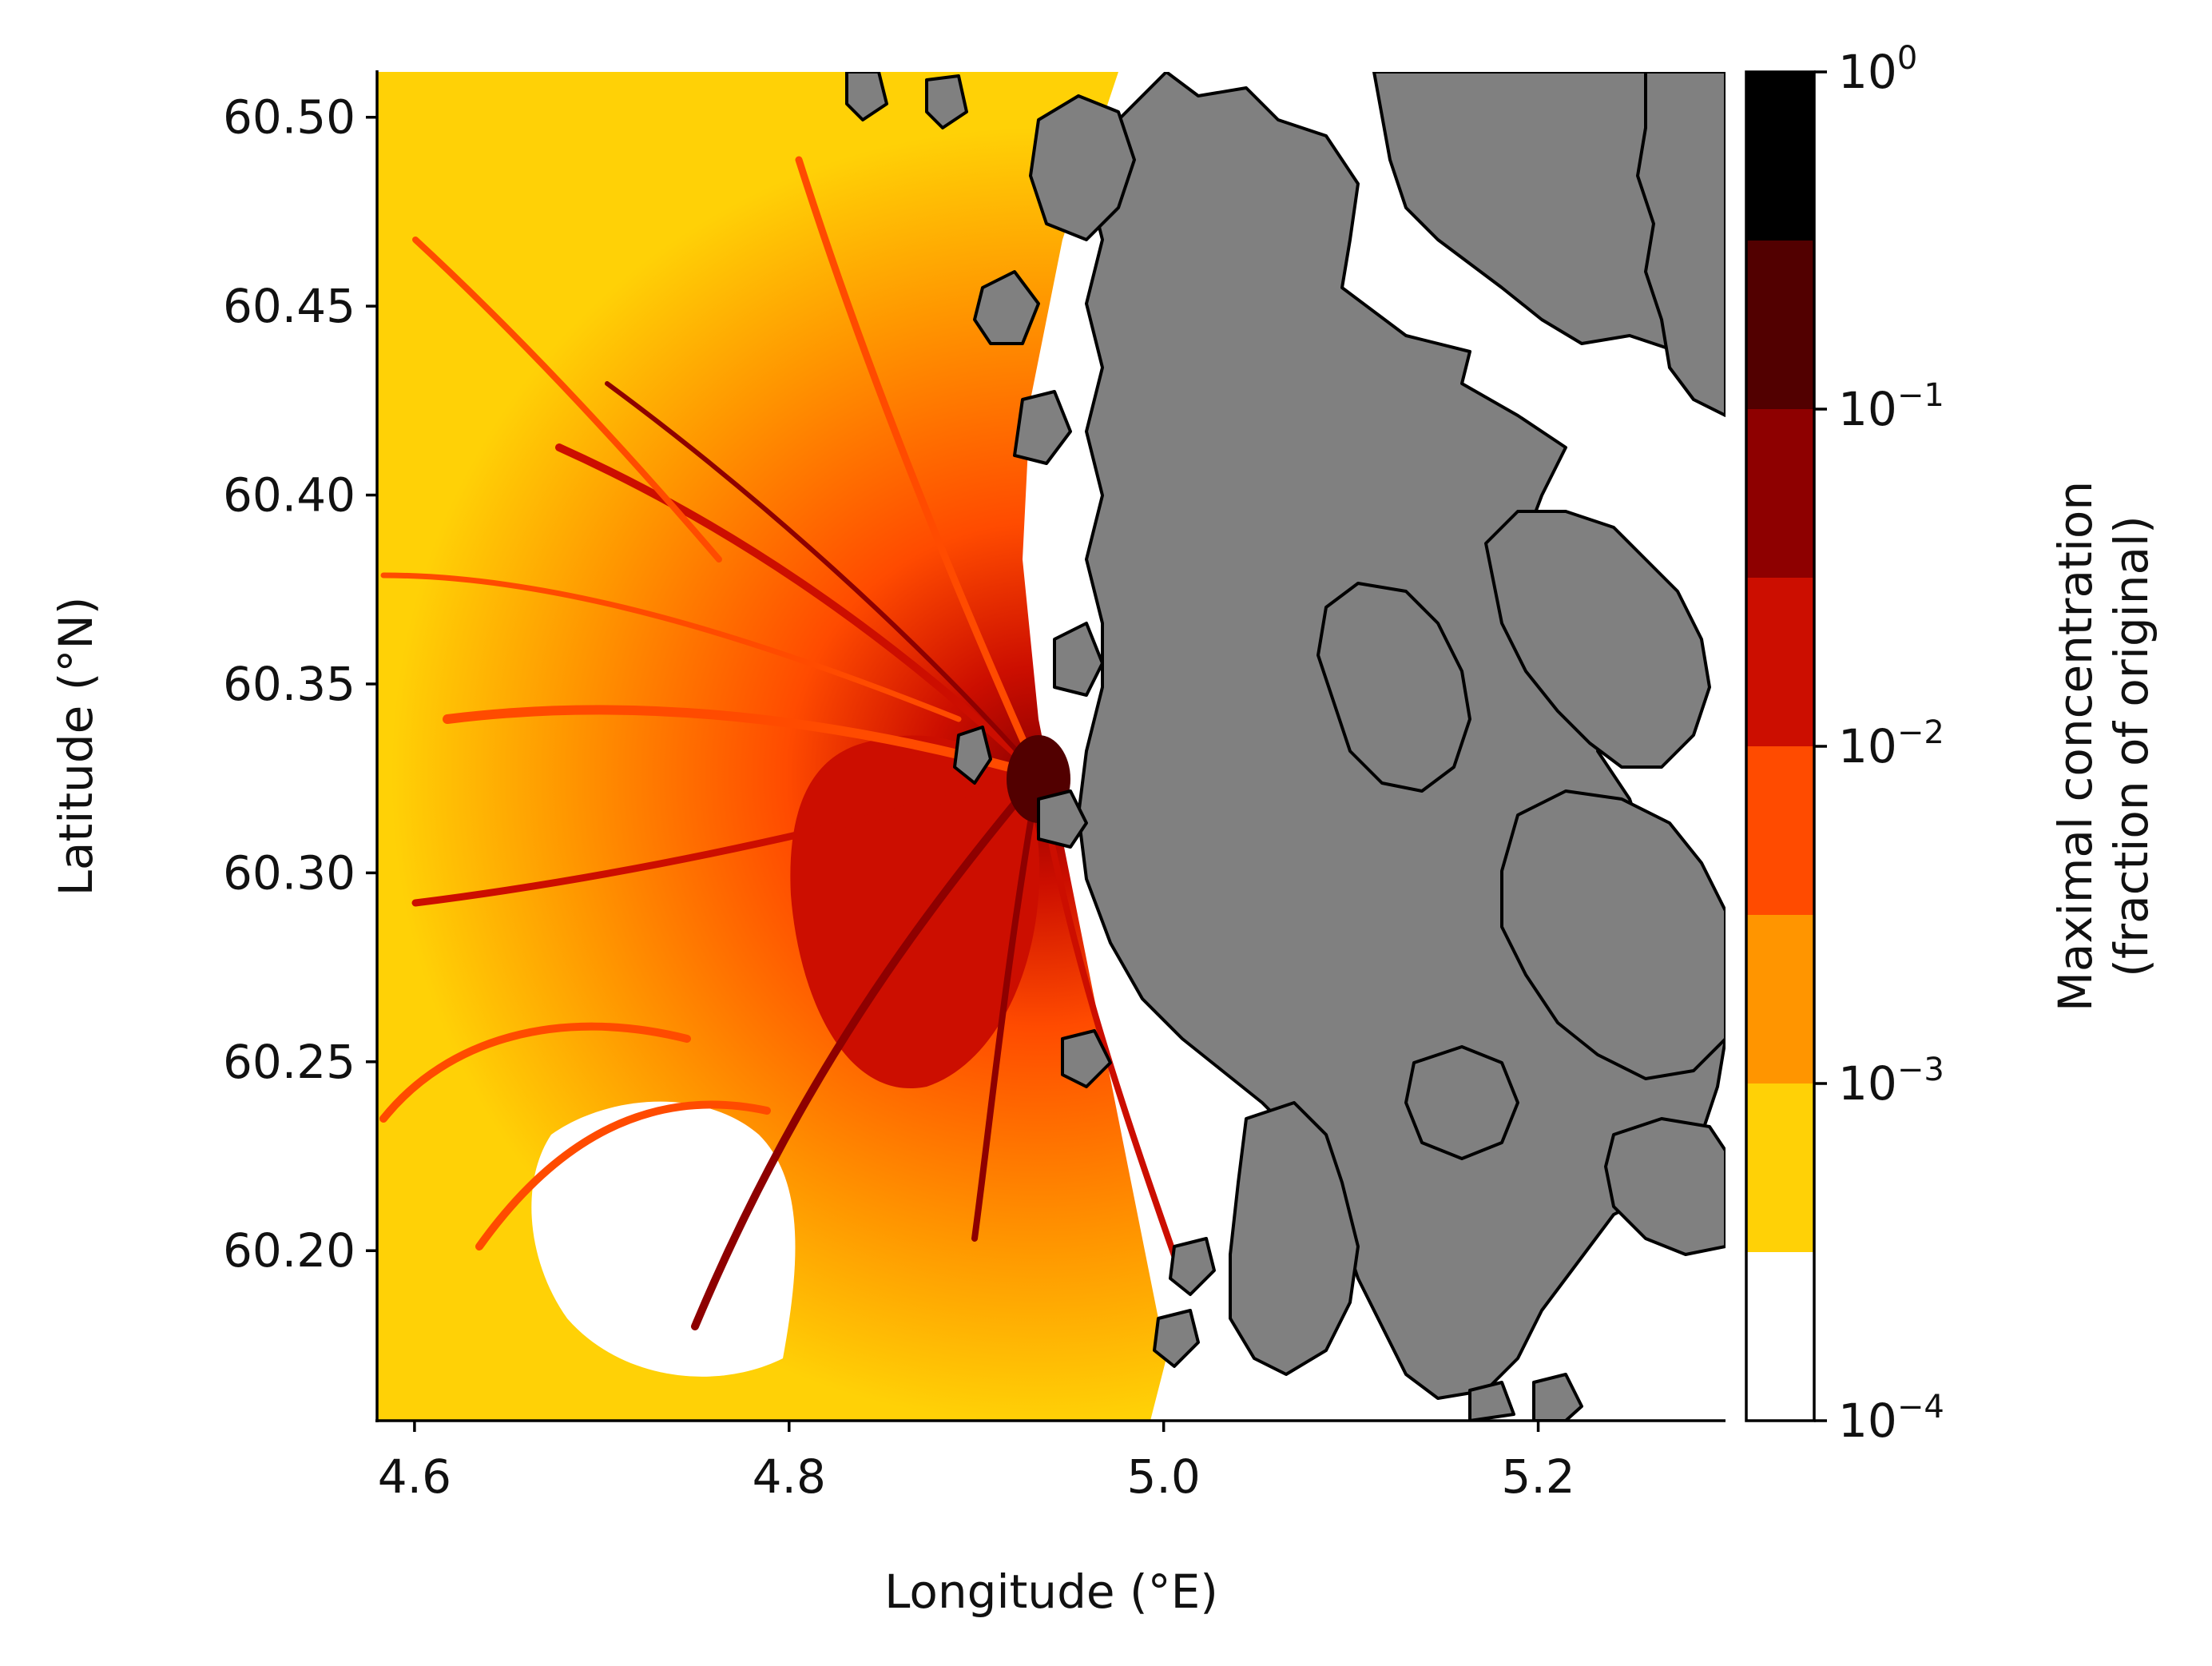 Image resolution: width=2212 pixels, height=1666 pixels. Describe the element at coordinates (1295, 1238) in the screenshot. I see `land-mass-south-peninsula` at that location.